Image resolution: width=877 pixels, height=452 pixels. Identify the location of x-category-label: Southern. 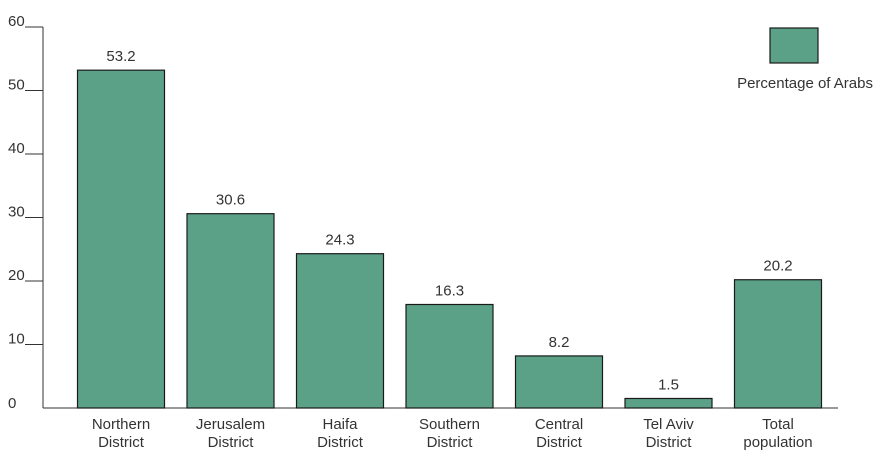
(449, 424).